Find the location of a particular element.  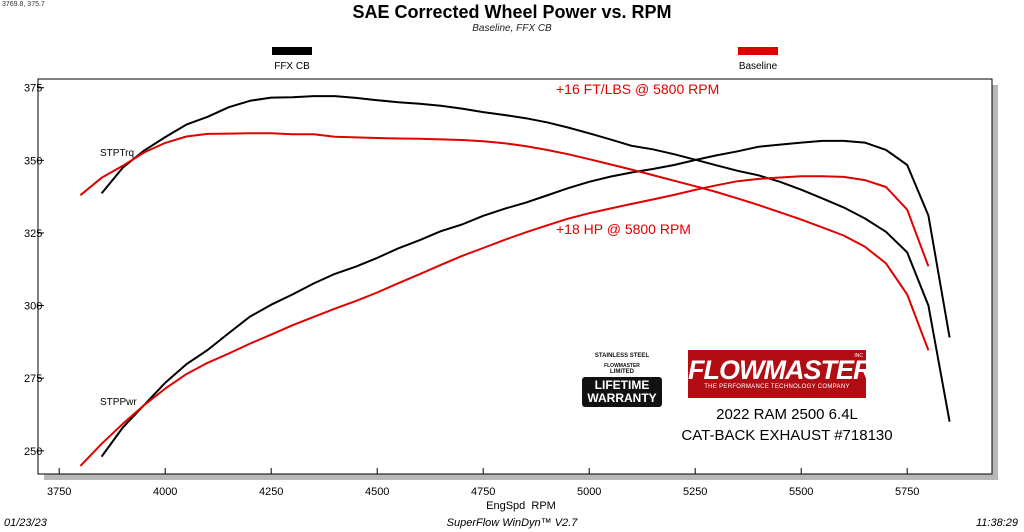

legend-swatch-ffx-cb is located at coordinates (292, 51).